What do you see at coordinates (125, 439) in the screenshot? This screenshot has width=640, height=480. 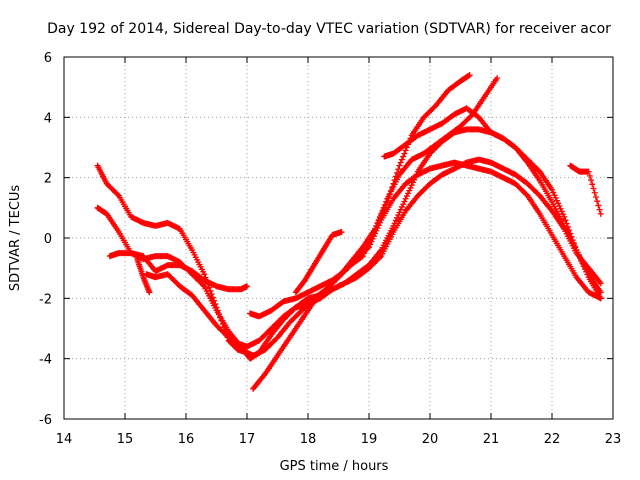 I see `x-tick-label: 15` at bounding box center [125, 439].